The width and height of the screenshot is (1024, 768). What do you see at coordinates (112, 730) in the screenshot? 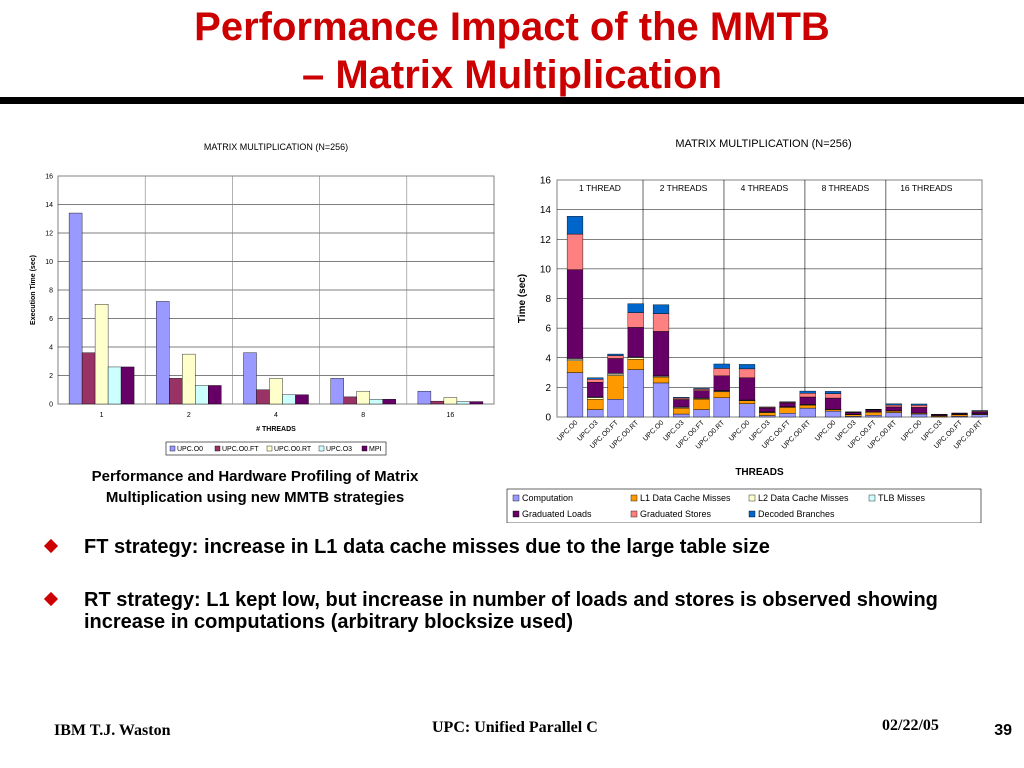
I see `footer-left: IBM T.J. Waston` at bounding box center [112, 730].